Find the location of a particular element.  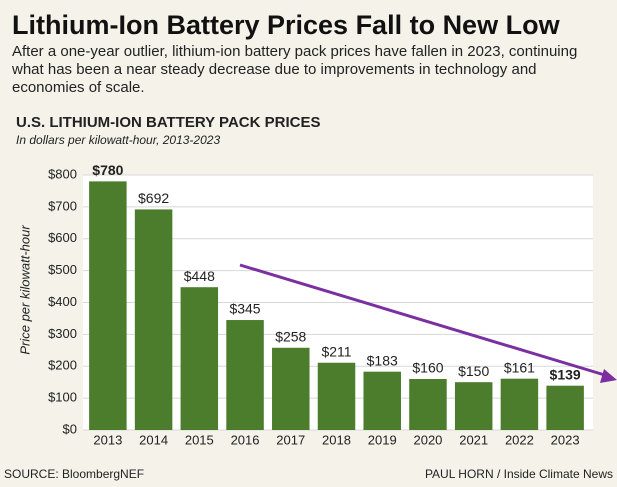

value-label: $139 is located at coordinates (565, 374).